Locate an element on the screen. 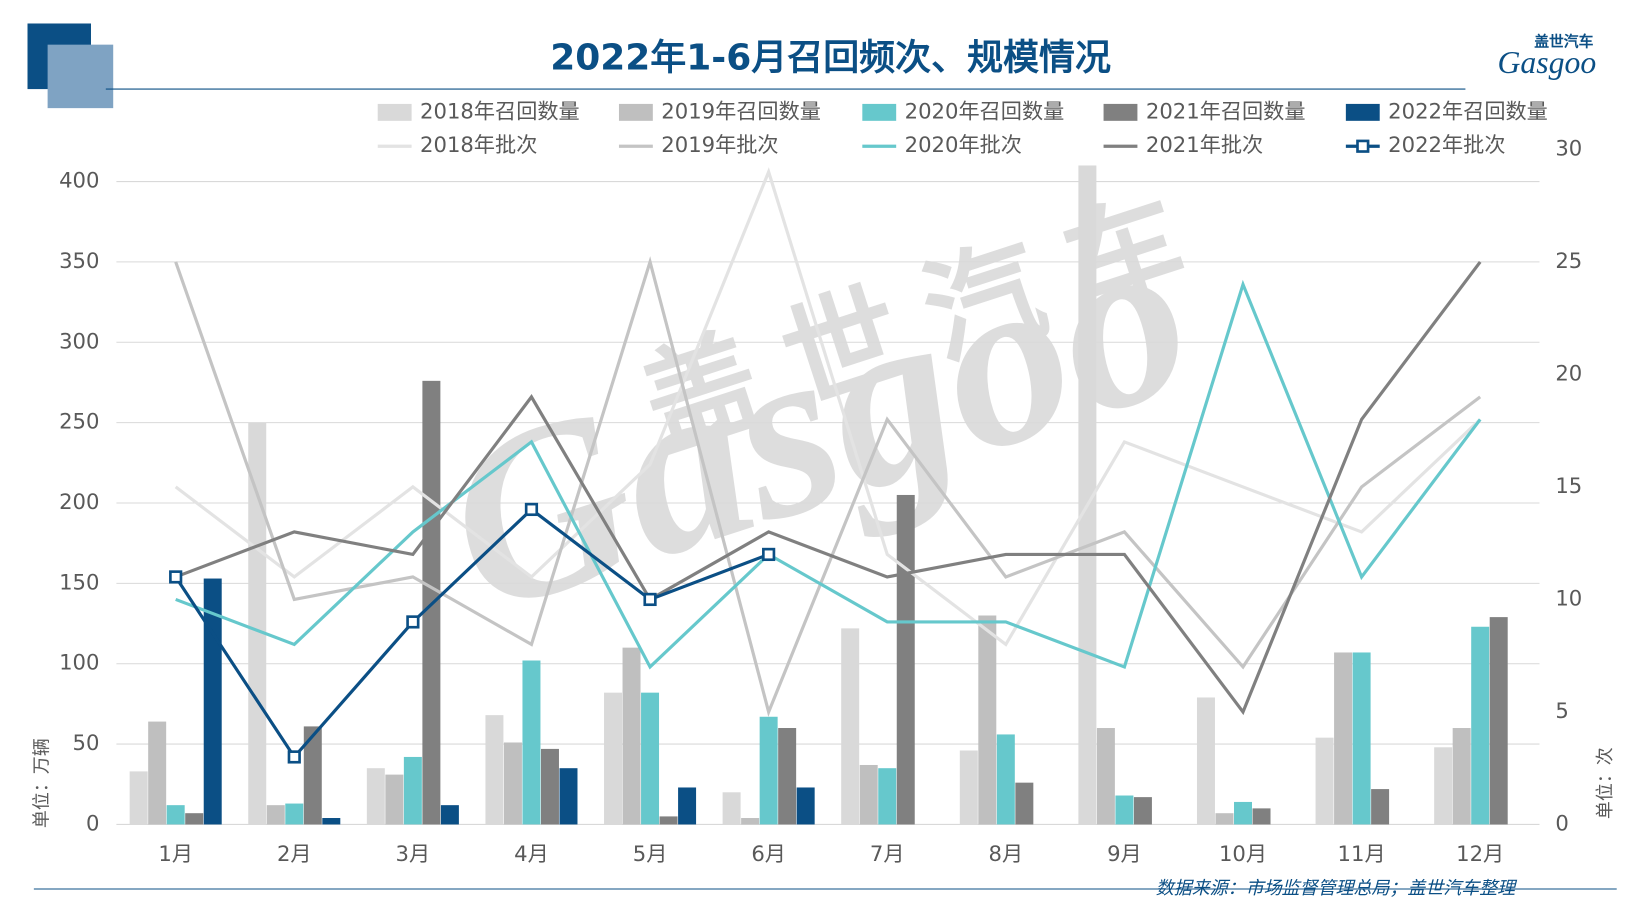 This screenshot has width=1640, height=922. y2-tick-label: 10 is located at coordinates (1568, 597).